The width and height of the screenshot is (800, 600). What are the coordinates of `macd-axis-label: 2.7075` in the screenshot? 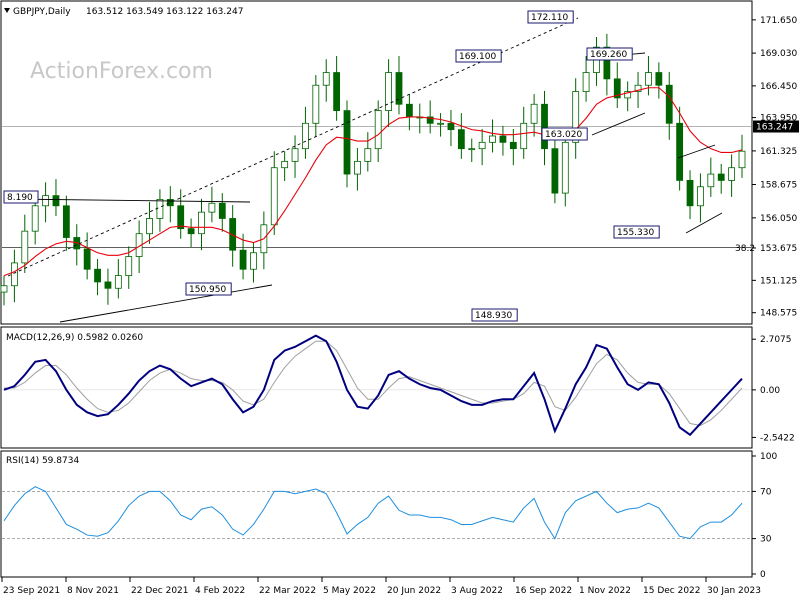 It's located at (776, 340).